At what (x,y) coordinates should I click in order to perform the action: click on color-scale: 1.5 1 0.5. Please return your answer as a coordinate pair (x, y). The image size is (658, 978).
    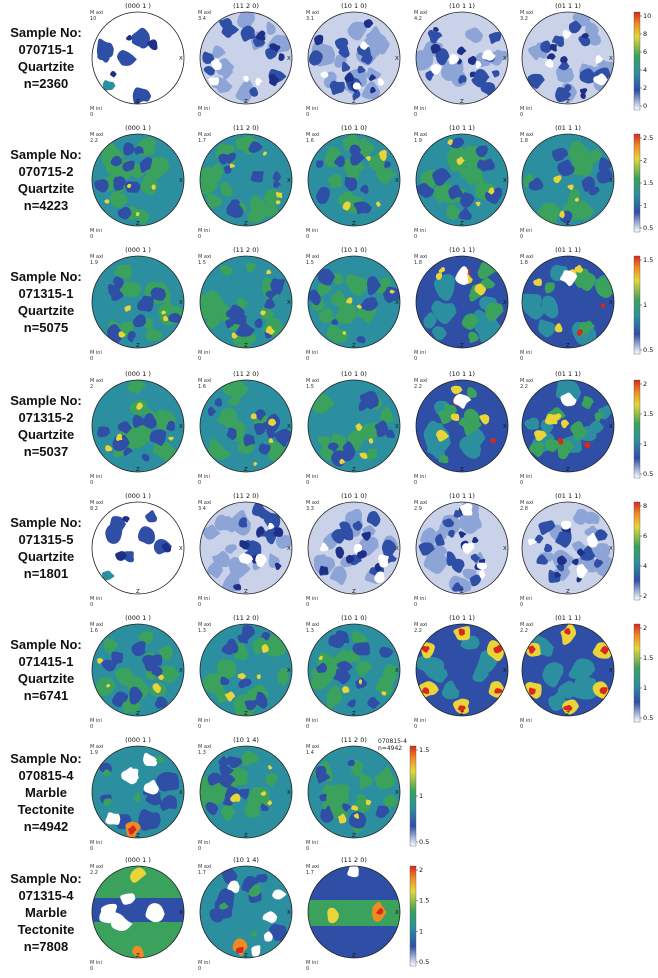
    Looking at the image, I should click on (645, 305).